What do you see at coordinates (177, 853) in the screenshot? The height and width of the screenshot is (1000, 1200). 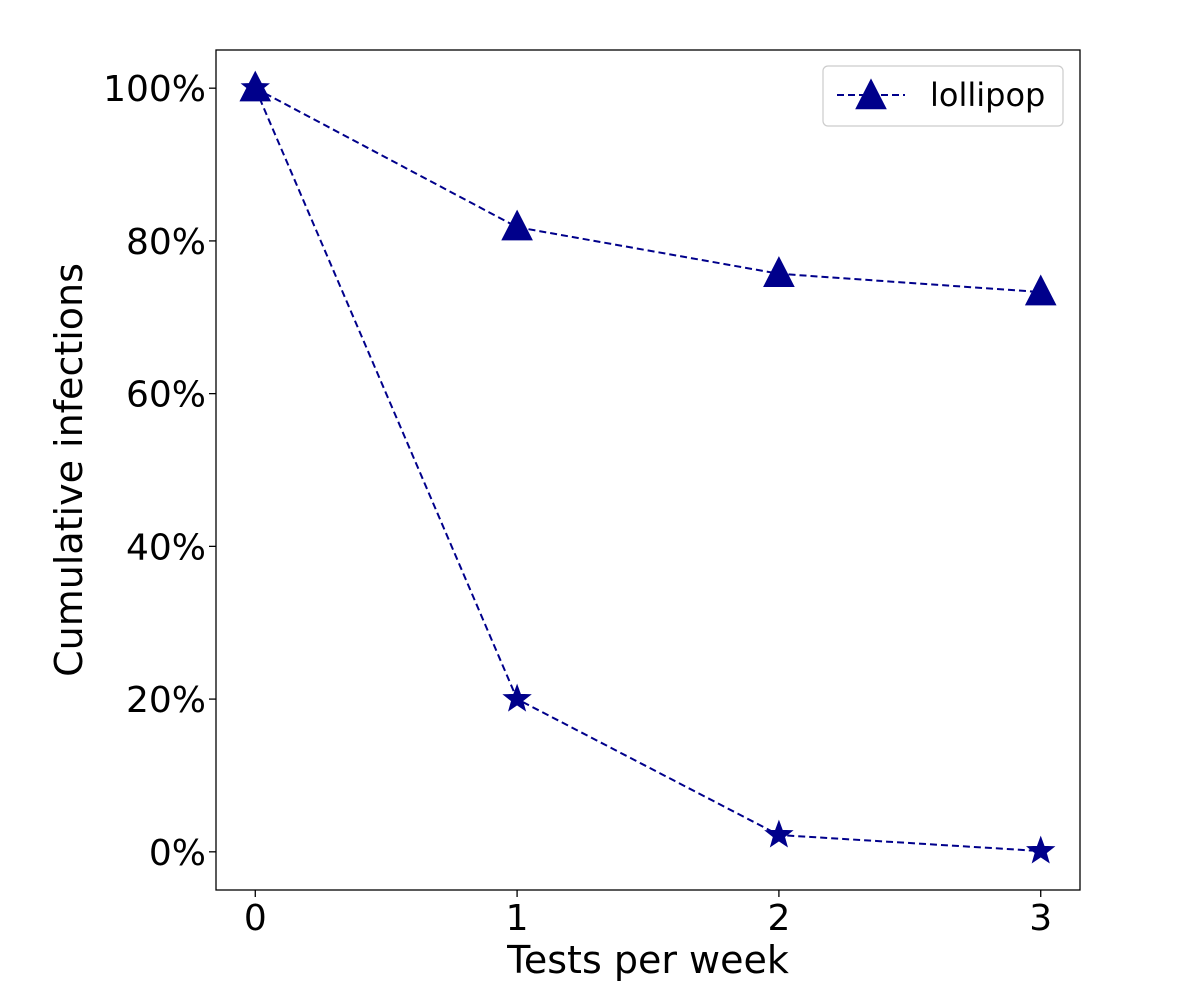 I see `y-tick-label: 0%` at bounding box center [177, 853].